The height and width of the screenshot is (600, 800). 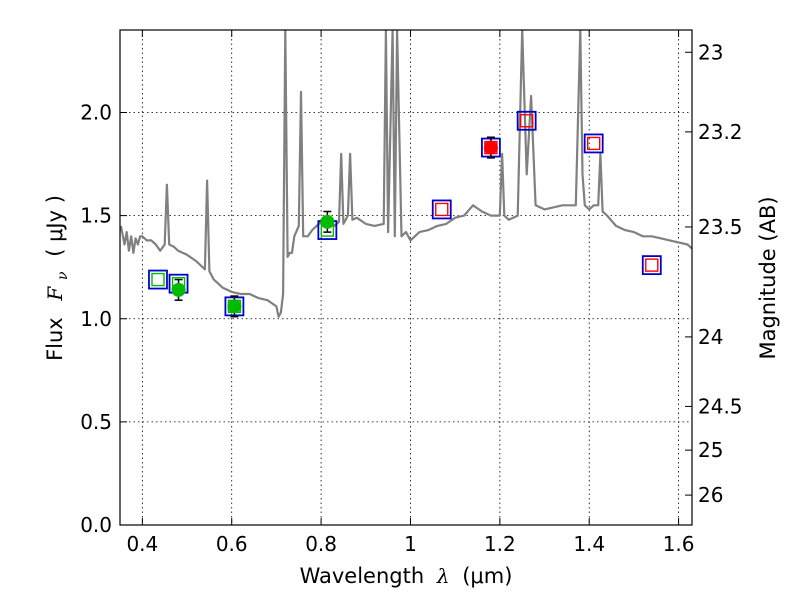 What do you see at coordinates (720, 132) in the screenshot?
I see `y2-tick-label: 23.2` at bounding box center [720, 132].